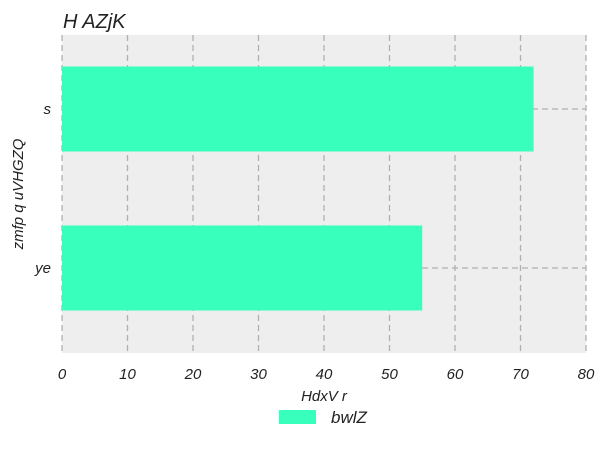  What do you see at coordinates (455, 374) in the screenshot?
I see `x-tick-label-60: 60` at bounding box center [455, 374].